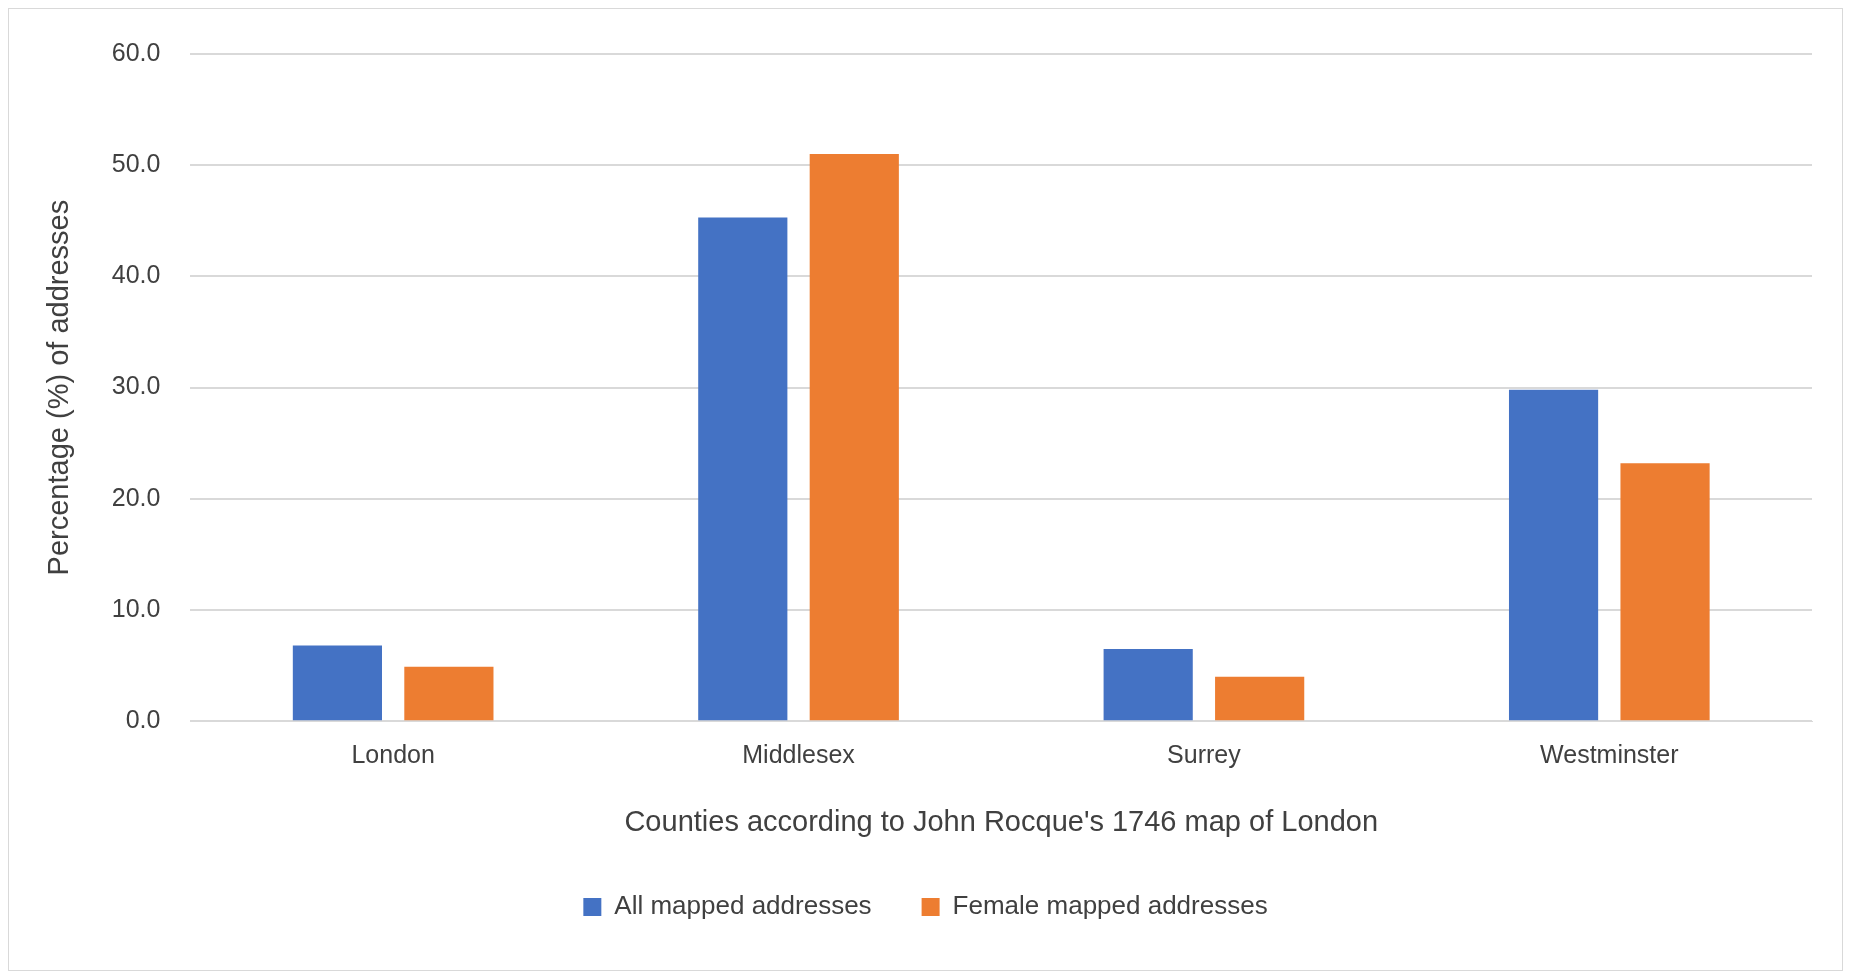 The height and width of the screenshot is (979, 1851). What do you see at coordinates (1204, 754) in the screenshot?
I see `x-tick-label: Surrey` at bounding box center [1204, 754].